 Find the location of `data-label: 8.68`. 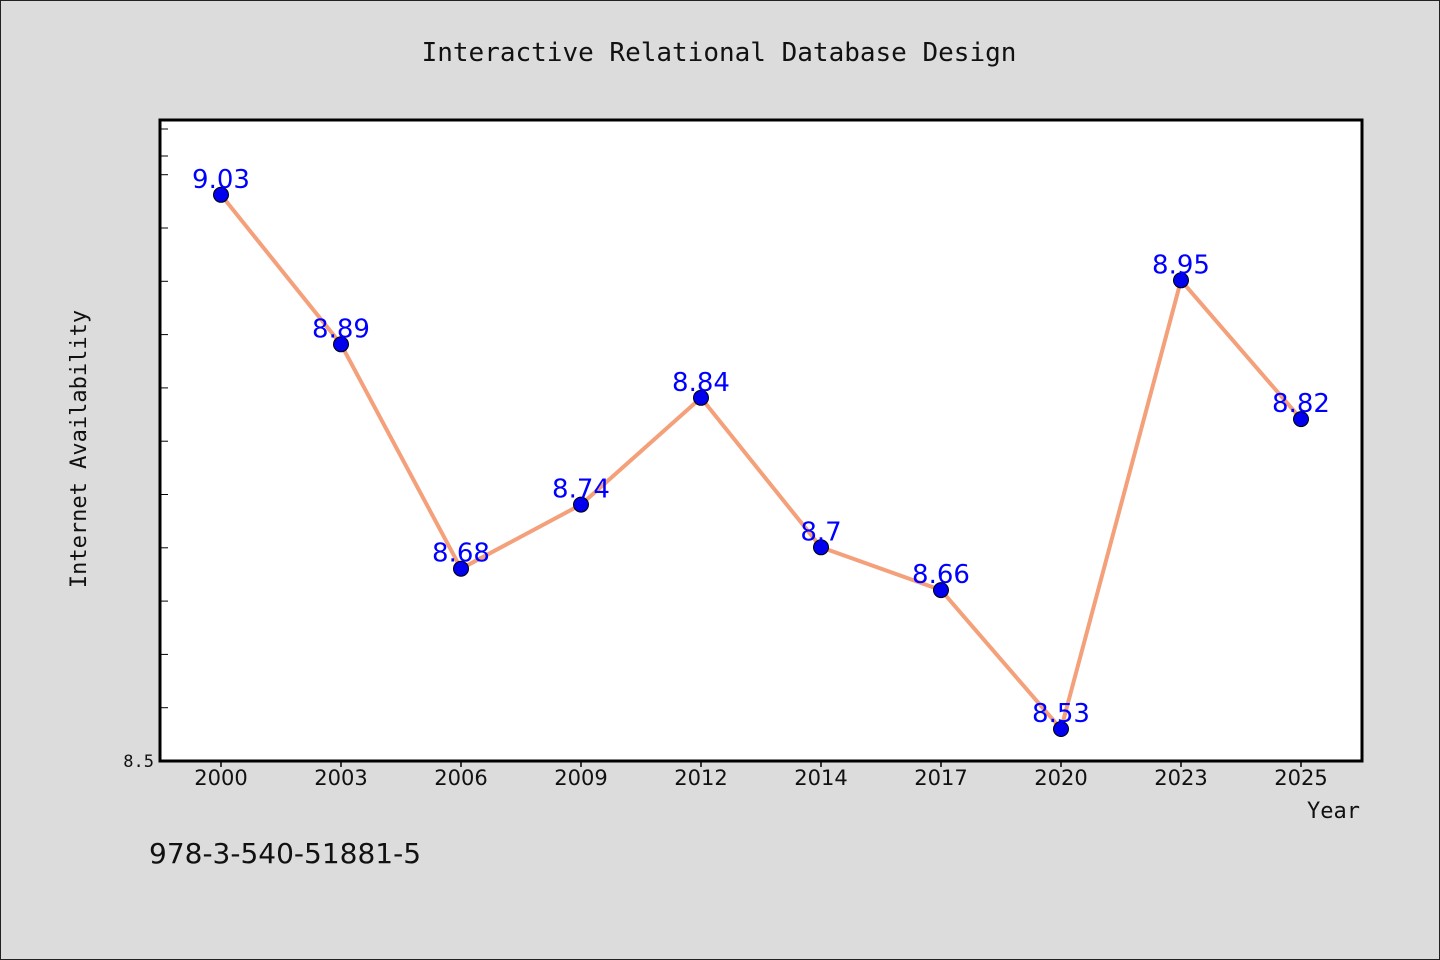

data-label: 8.68 is located at coordinates (461, 554).